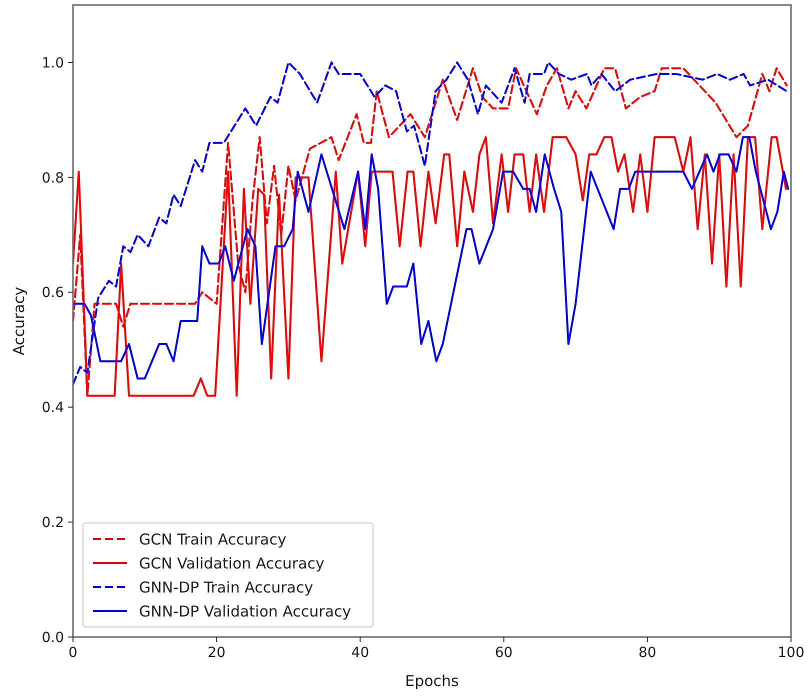  I want to click on y-tick-label: 1.0, so click(53, 63).